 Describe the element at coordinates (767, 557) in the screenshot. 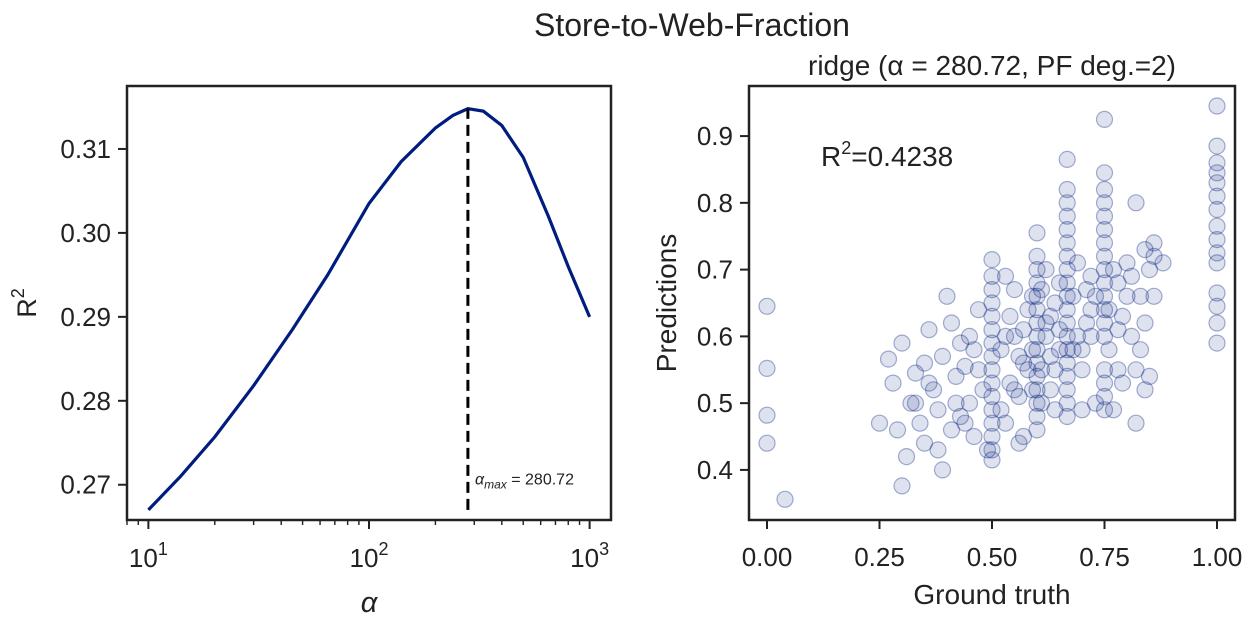

I see `x-tick-label: 0.00` at that location.